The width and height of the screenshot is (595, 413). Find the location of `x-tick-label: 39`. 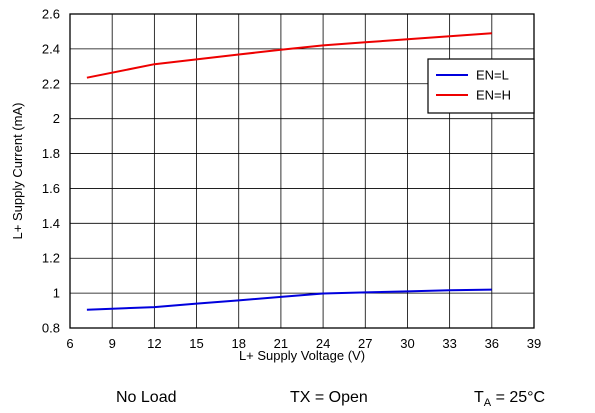

x-tick-label: 39 is located at coordinates (534, 343).